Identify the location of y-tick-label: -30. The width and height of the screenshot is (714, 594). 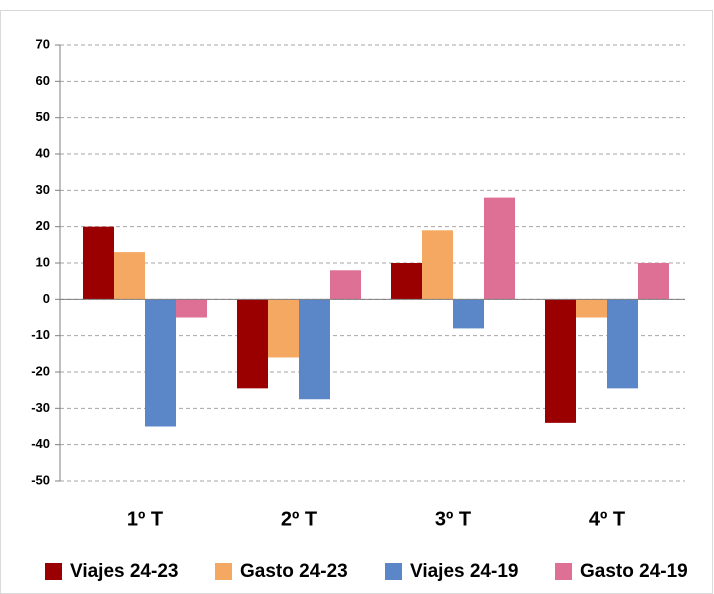
(40, 407).